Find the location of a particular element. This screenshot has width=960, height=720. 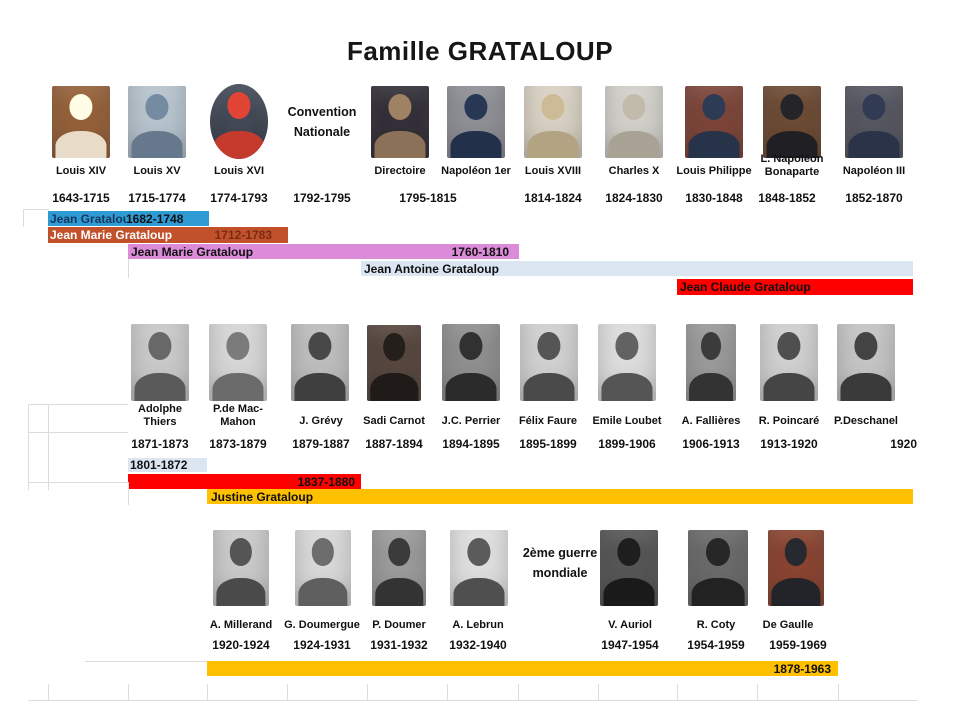

portrait-charles-x is located at coordinates (634, 122).